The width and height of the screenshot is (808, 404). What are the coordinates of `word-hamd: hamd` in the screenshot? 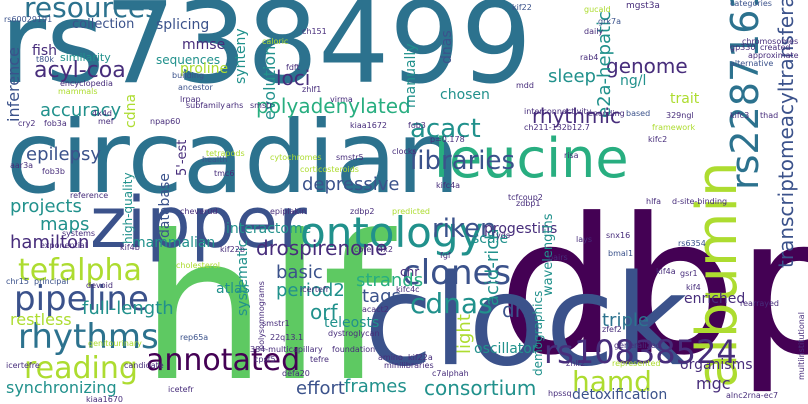 It's located at (612, 381).